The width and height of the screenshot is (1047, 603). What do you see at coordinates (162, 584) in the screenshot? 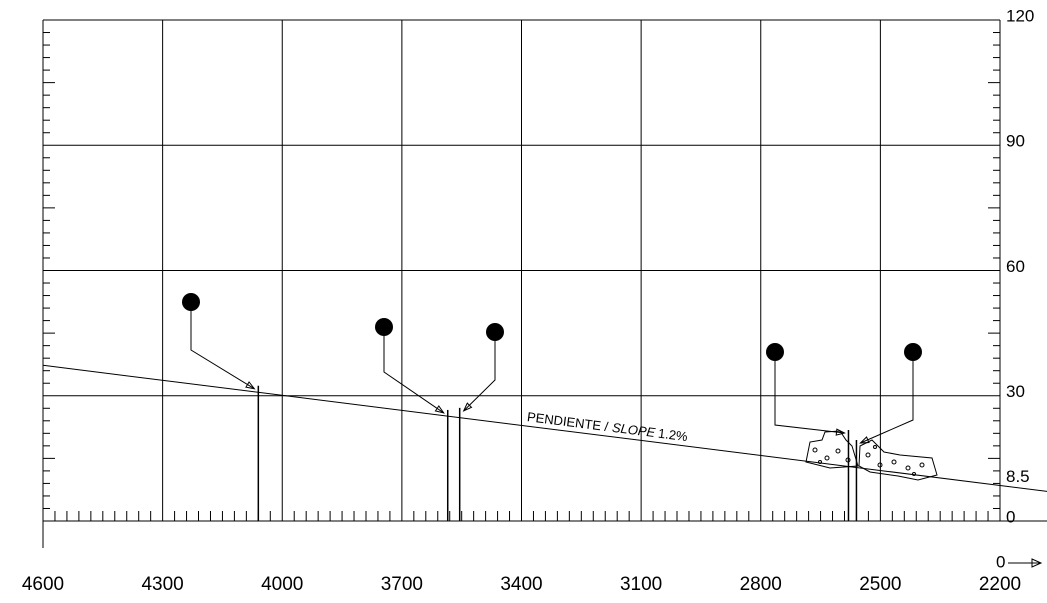
I see `x-tick-label: 4300` at bounding box center [162, 584].